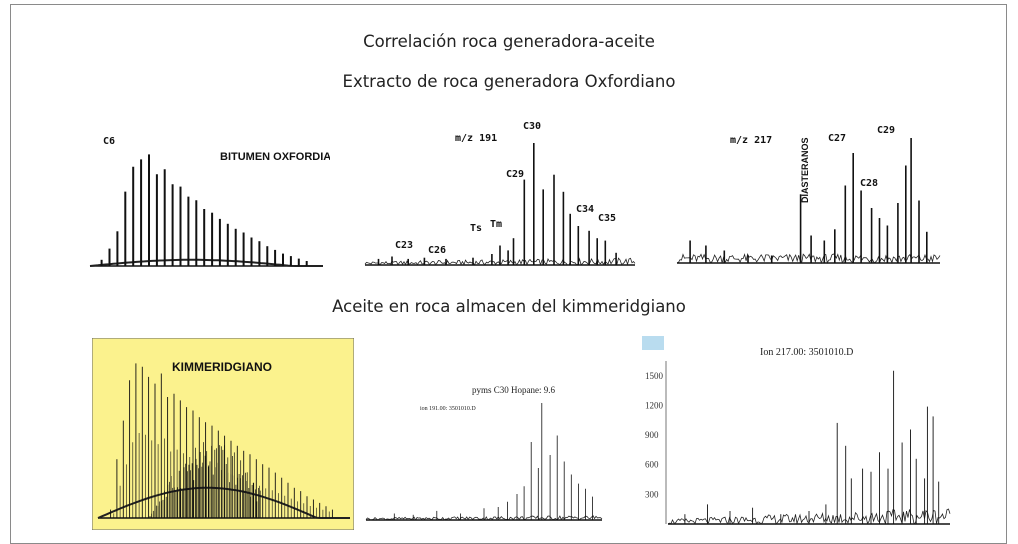 Image resolution: width=1018 pixels, height=544 pixels. What do you see at coordinates (652, 465) in the screenshot?
I see `y-tick-label: 600` at bounding box center [652, 465].